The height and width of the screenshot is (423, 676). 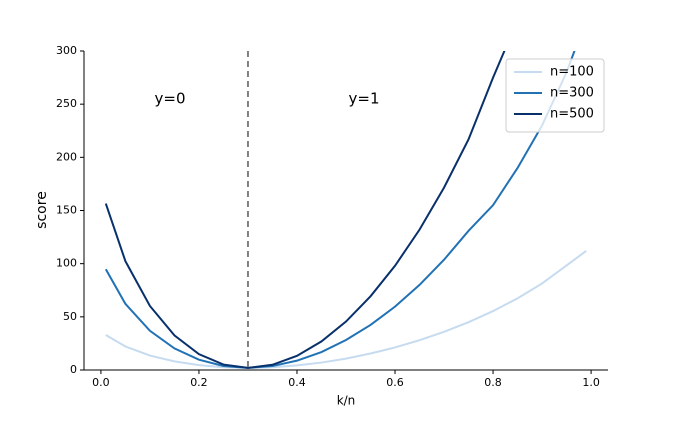 What do you see at coordinates (572, 114) in the screenshot?
I see `legend-label: n=500` at bounding box center [572, 114].